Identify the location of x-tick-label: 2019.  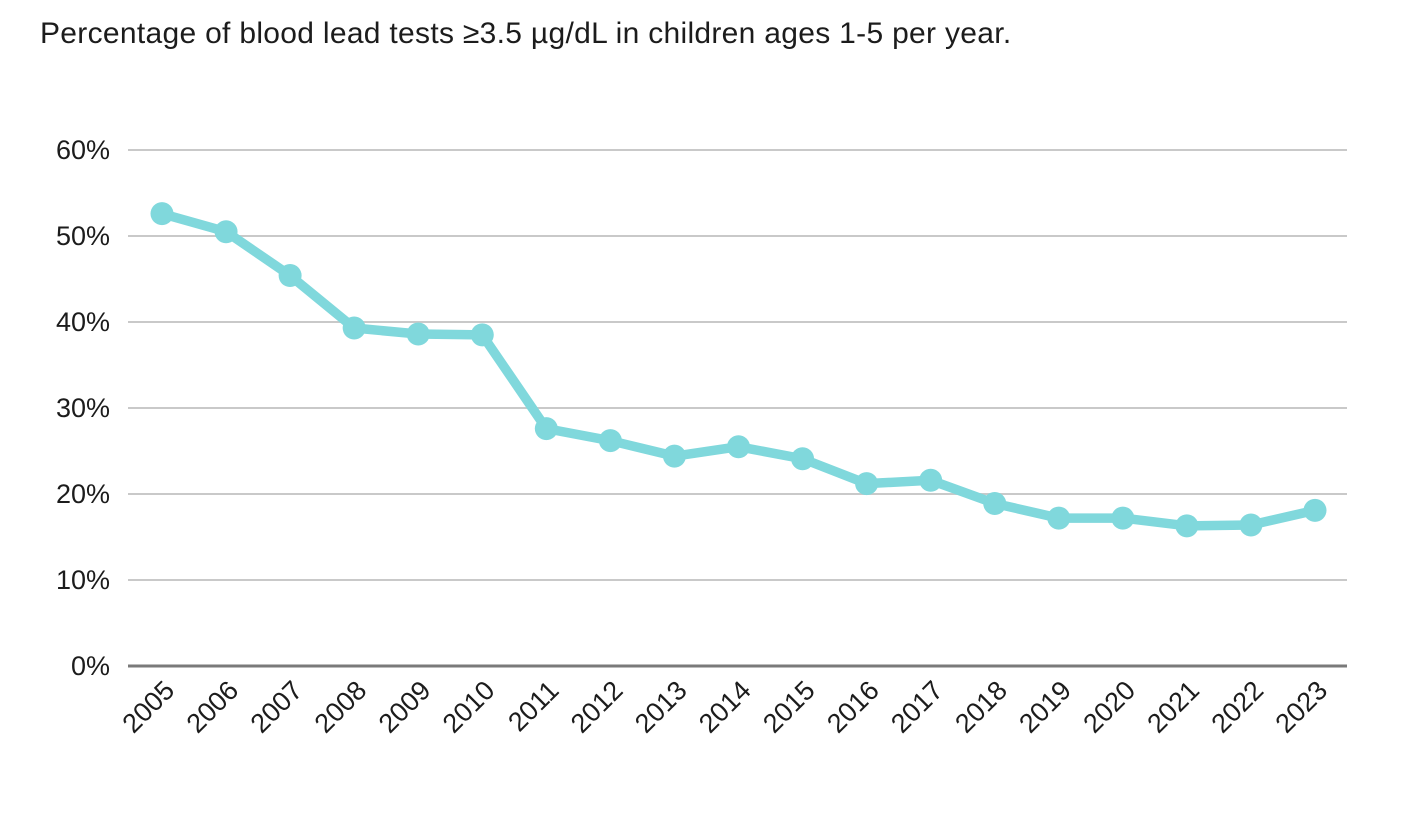
(1045, 707).